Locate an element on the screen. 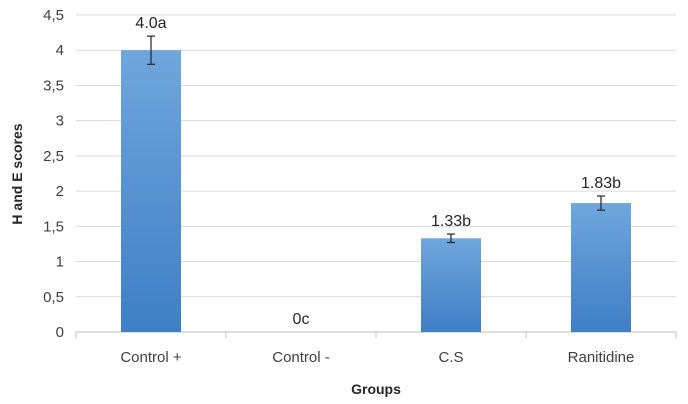 The width and height of the screenshot is (688, 404). y-tick-label: 3,5 is located at coordinates (53, 85).